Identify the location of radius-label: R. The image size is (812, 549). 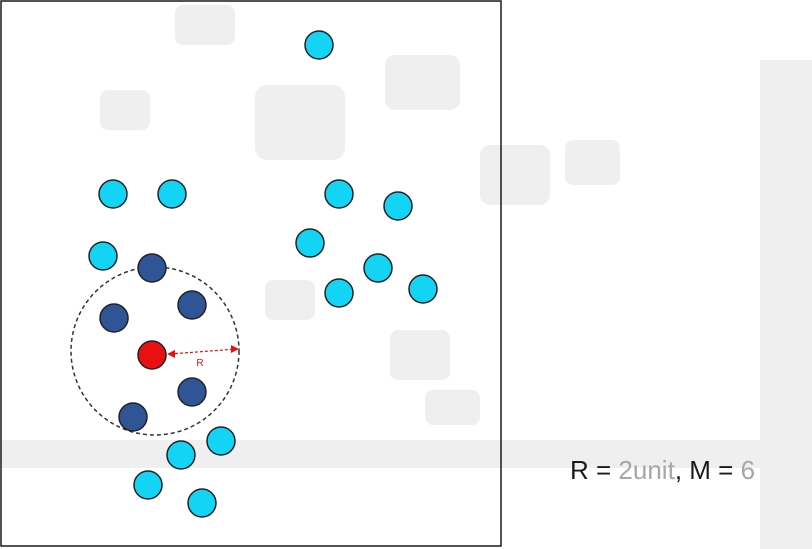
(199, 363).